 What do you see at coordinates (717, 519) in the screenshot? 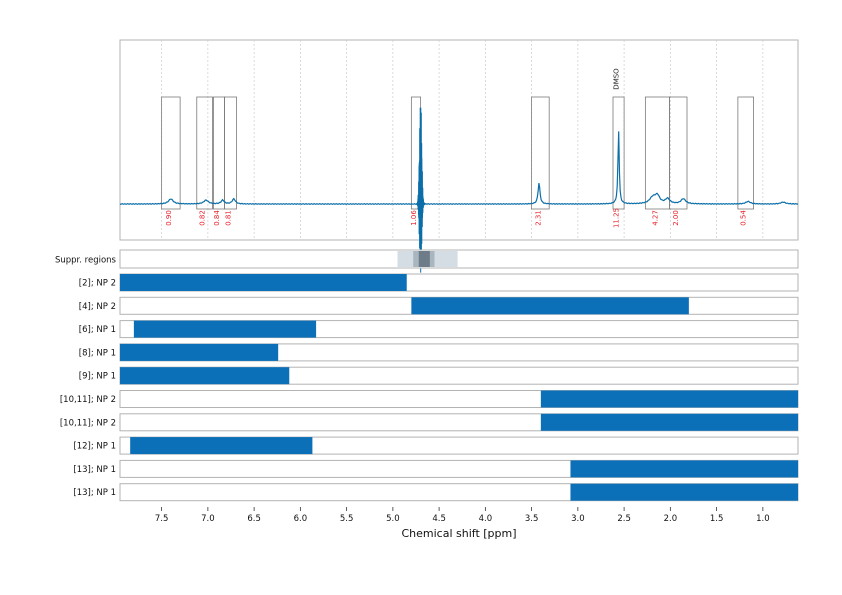
I see `x-tick-label: 1.5` at bounding box center [717, 519].